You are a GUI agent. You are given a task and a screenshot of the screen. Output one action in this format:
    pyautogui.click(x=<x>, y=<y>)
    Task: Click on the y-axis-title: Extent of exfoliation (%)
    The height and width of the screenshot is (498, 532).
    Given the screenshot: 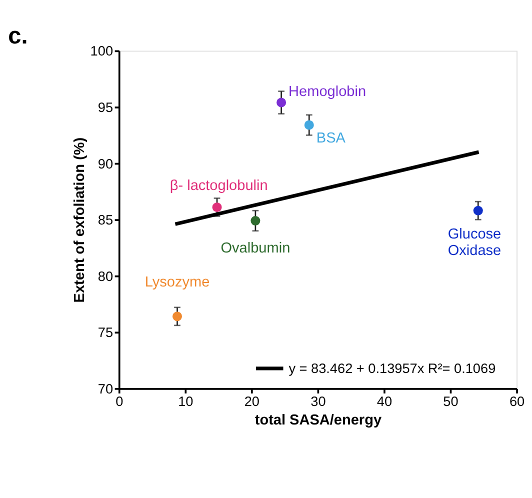 What is the action you would take?
    pyautogui.click(x=80, y=220)
    